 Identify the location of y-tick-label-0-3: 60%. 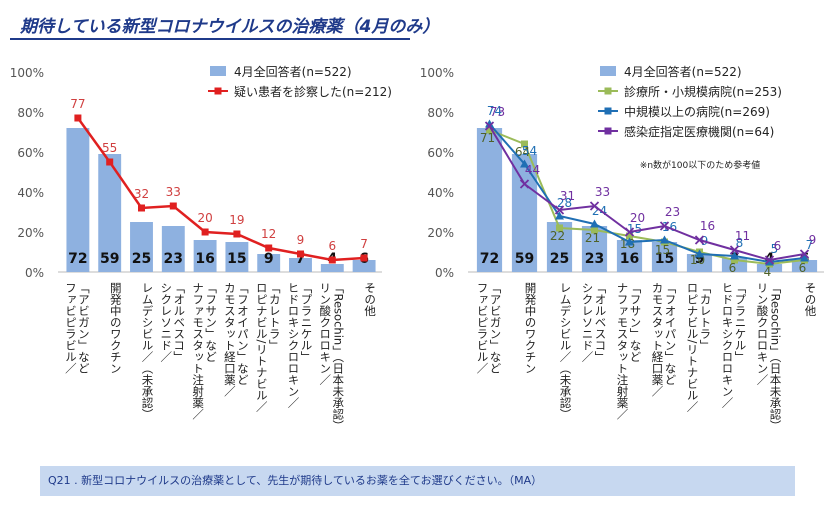
(30, 153).